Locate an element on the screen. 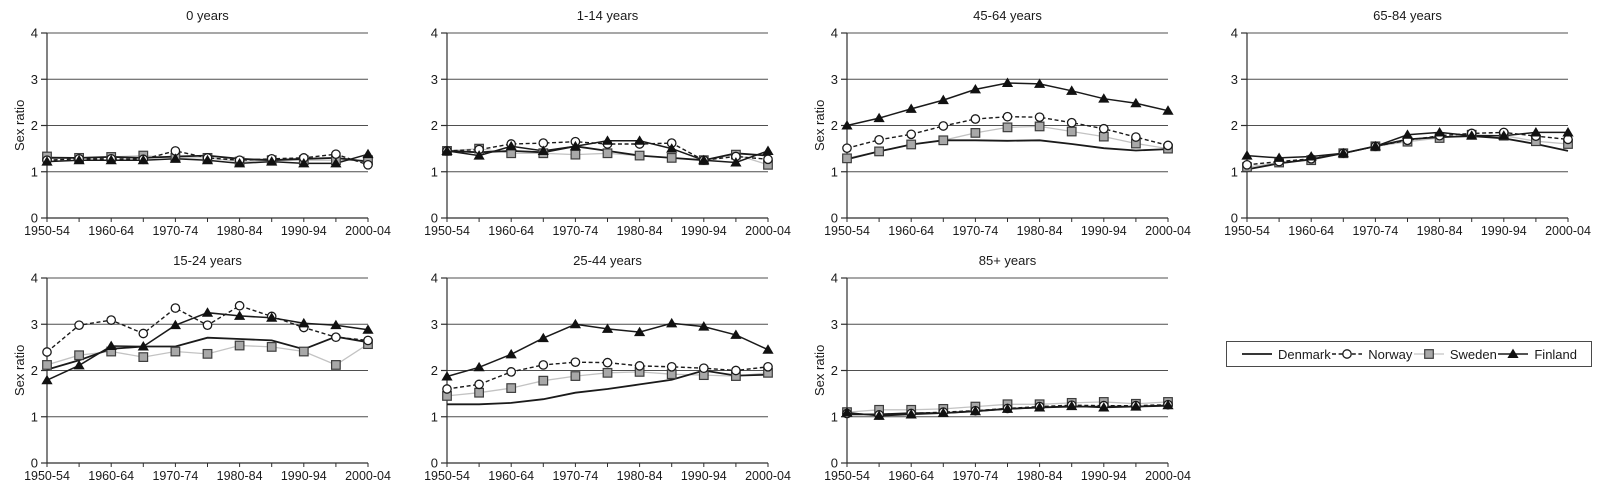 Image resolution: width=1600 pixels, height=491 pixels. chart-title: 15-24 years is located at coordinates (207, 260).